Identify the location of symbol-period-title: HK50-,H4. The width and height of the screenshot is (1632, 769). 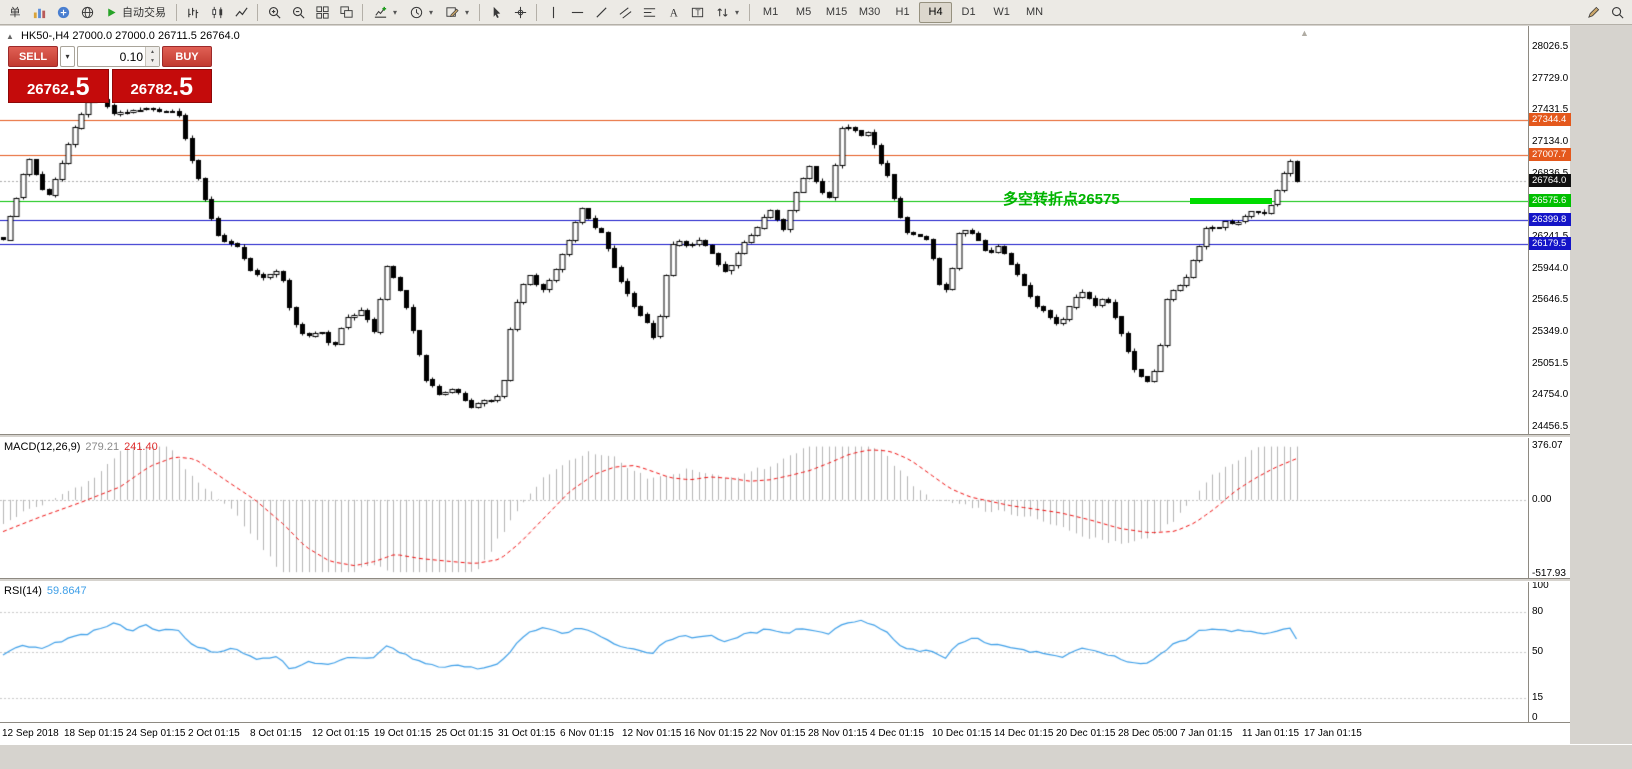
(45, 36).